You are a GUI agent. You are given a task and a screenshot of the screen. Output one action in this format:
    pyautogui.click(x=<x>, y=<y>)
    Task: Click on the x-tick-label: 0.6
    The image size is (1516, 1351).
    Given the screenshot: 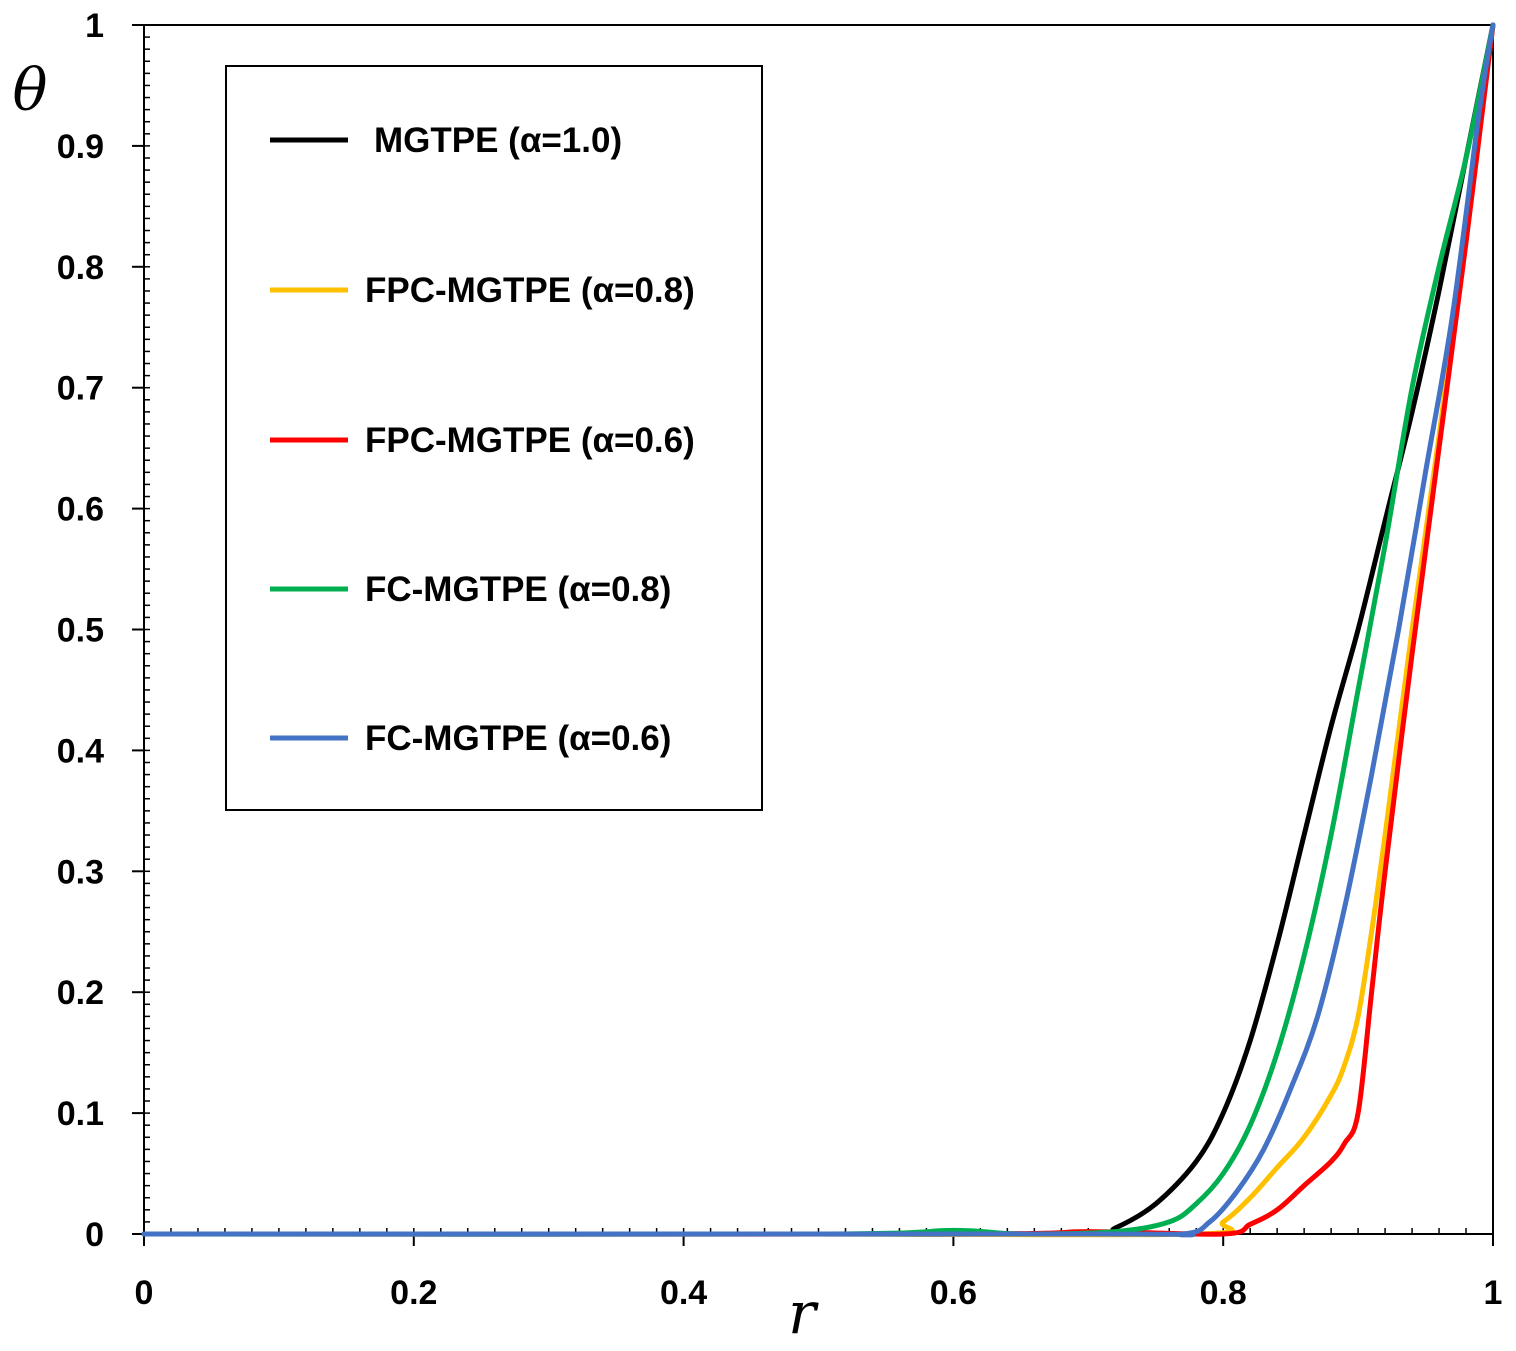 What is the action you would take?
    pyautogui.click(x=953, y=1293)
    